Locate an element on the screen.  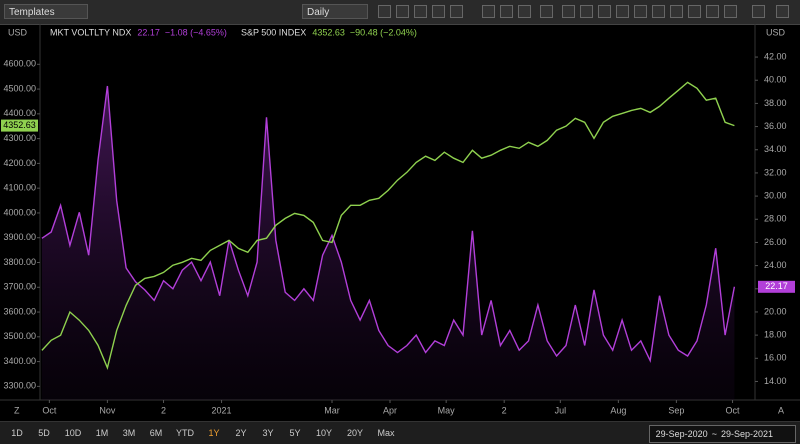
y-tick-label: 4000.00 is located at coordinates (19, 212).